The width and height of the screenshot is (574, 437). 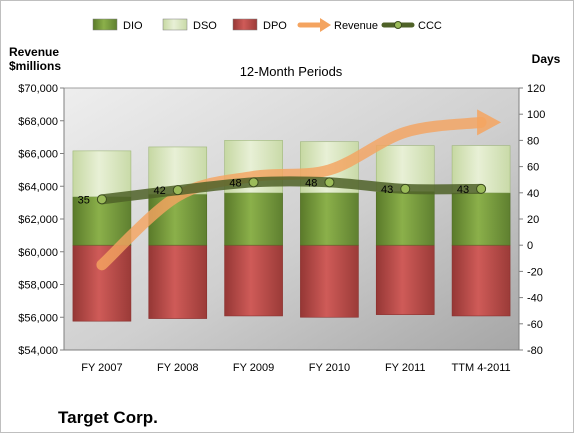 I want to click on right-axis-label: Days, so click(x=546, y=59).